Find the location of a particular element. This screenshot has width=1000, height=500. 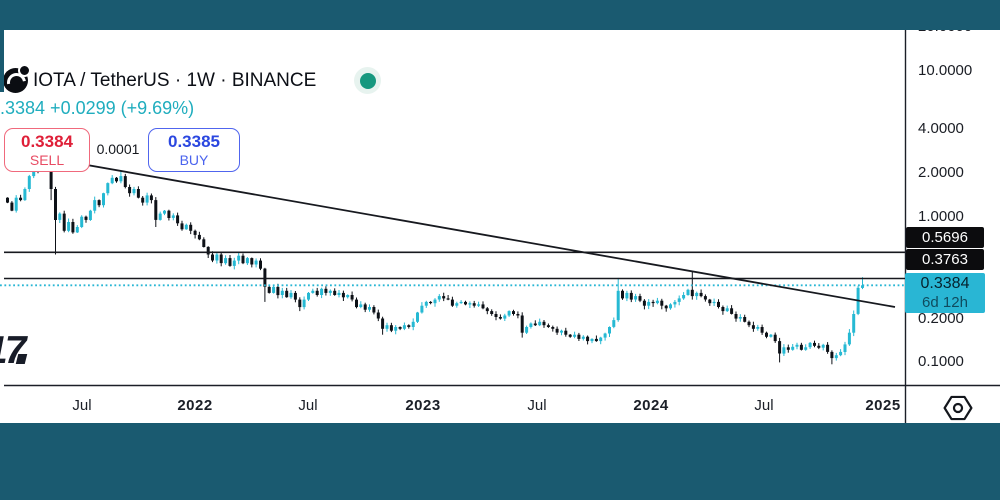

symbol-title: IOTA / TetherUS · 1W · BINANCE is located at coordinates (175, 80).